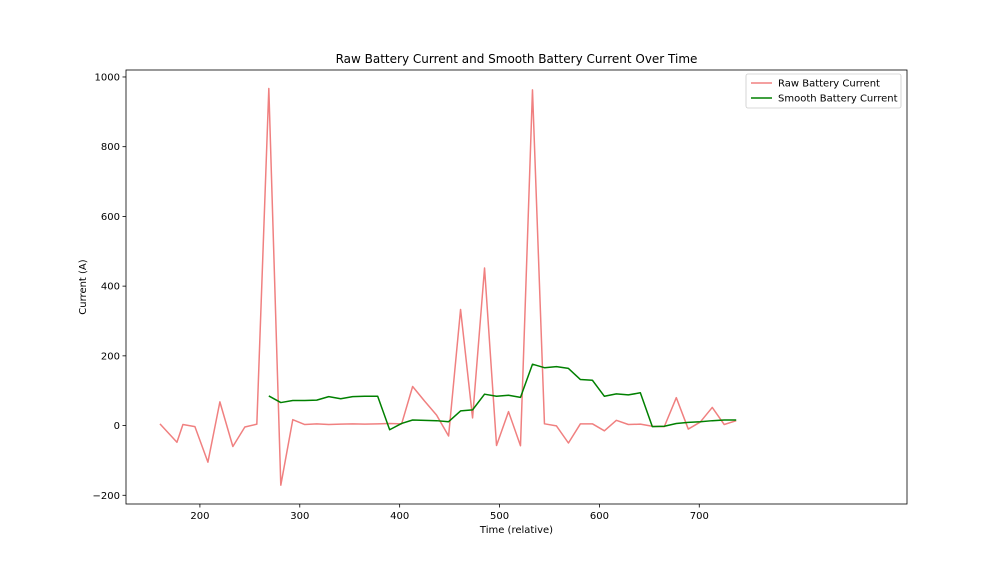 This screenshot has height=576, width=1008. What do you see at coordinates (110, 287) in the screenshot?
I see `y-tick-label: 400` at bounding box center [110, 287].